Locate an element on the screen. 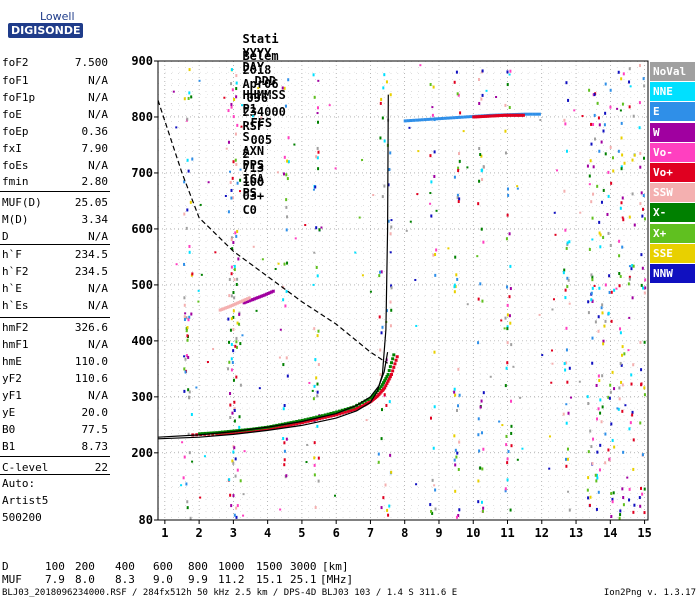 The width and height of the screenshot is (700, 600). header-value-ps: C0 is located at coordinates (249, 210).